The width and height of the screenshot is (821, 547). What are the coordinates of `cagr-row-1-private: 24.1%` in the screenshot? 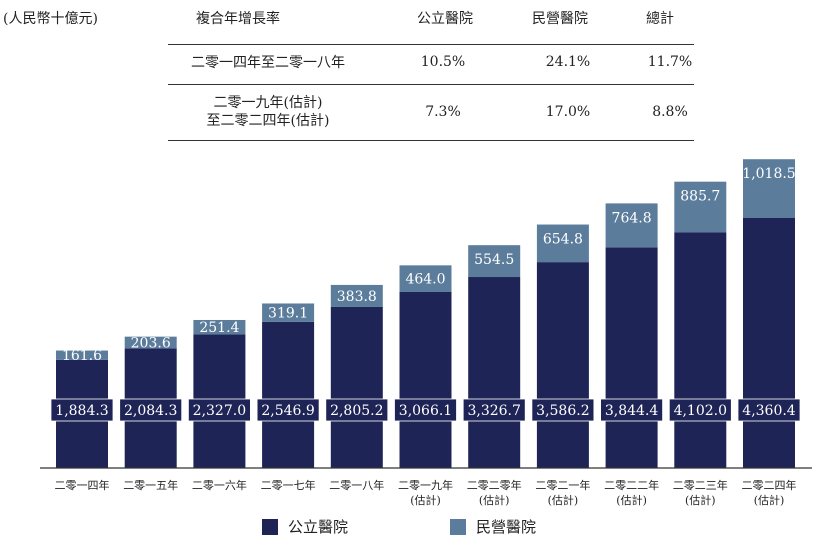 It's located at (568, 62).